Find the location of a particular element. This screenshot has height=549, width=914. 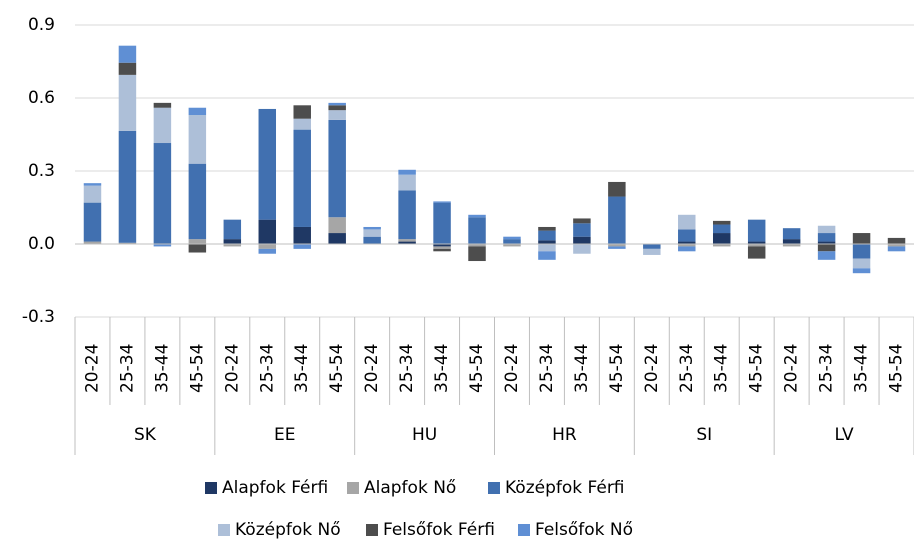

y-tick-label: -0.3 is located at coordinates (38, 317).